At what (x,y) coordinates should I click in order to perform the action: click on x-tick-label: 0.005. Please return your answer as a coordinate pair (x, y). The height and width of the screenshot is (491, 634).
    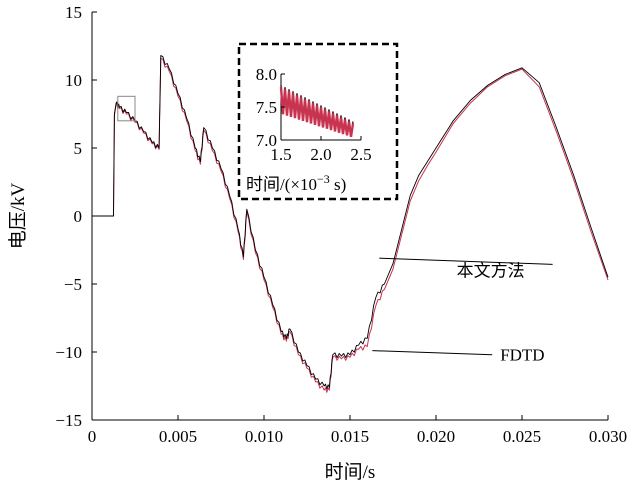
    Looking at the image, I should click on (178, 436).